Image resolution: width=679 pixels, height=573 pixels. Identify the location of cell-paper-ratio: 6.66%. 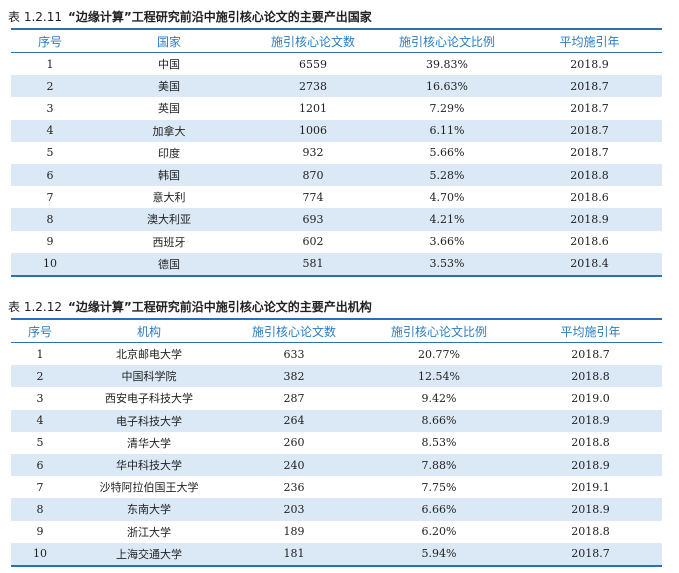
(439, 509).